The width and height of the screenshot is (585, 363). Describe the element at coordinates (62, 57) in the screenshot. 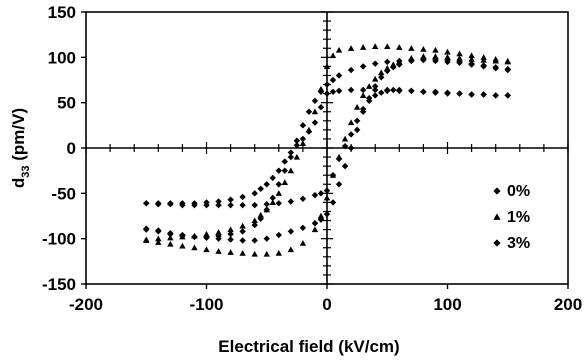

I see `y-tick-label: 100` at that location.